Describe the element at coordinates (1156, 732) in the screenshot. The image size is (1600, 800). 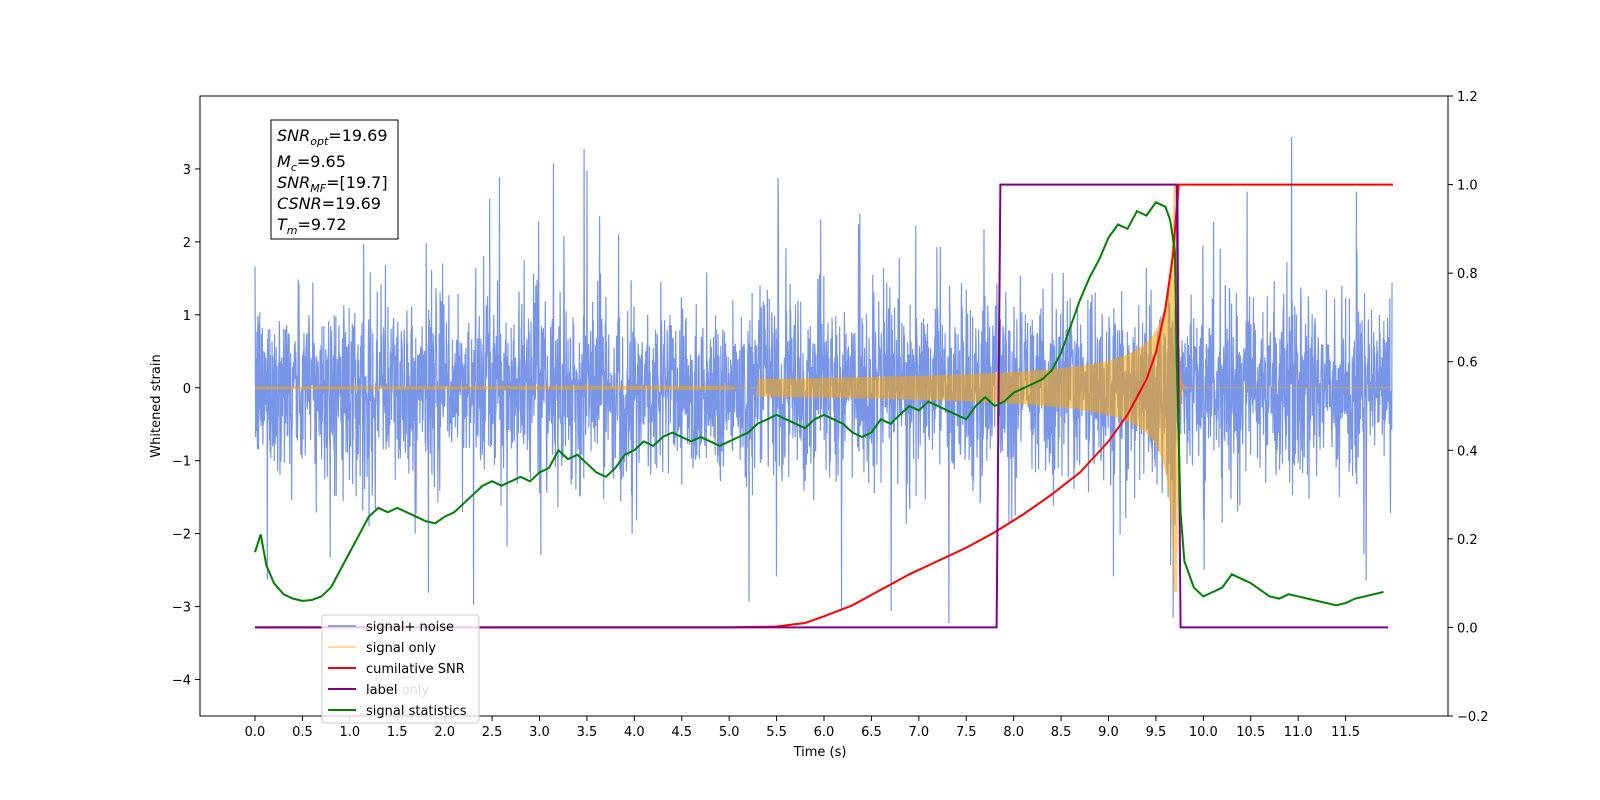
I see `x-tick-label: 9.5` at that location.